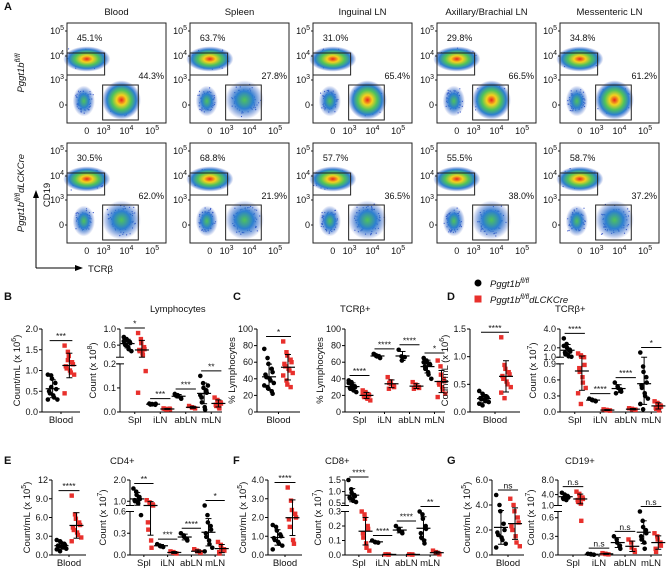 Image resolution: width=669 pixels, height=574 pixels. What do you see at coordinates (90, 38) in the screenshot?
I see `b-cell-percent: 45.1%` at bounding box center [90, 38].